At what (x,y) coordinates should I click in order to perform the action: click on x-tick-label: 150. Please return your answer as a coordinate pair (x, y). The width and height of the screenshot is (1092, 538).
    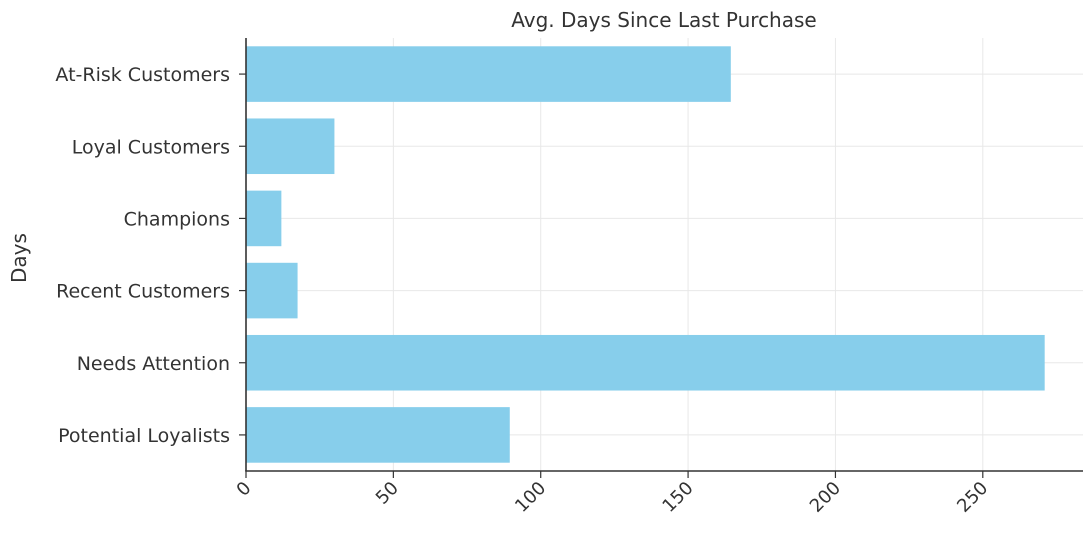
    Looking at the image, I should click on (677, 497).